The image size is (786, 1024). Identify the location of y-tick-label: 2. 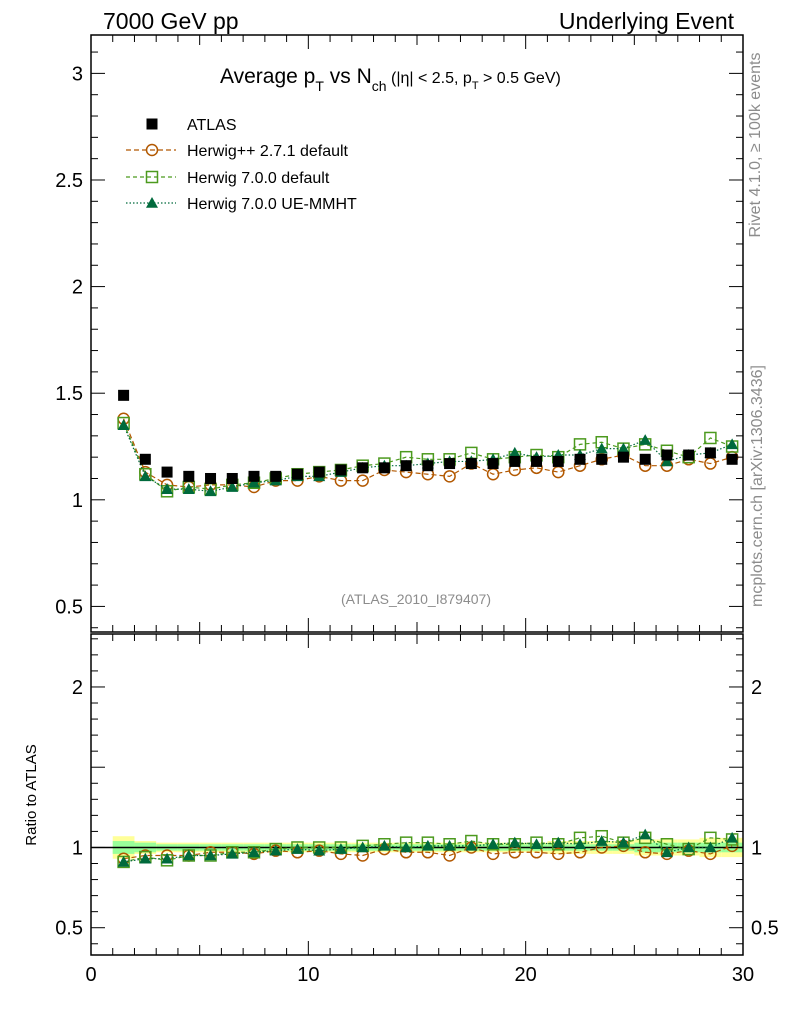
(77, 288).